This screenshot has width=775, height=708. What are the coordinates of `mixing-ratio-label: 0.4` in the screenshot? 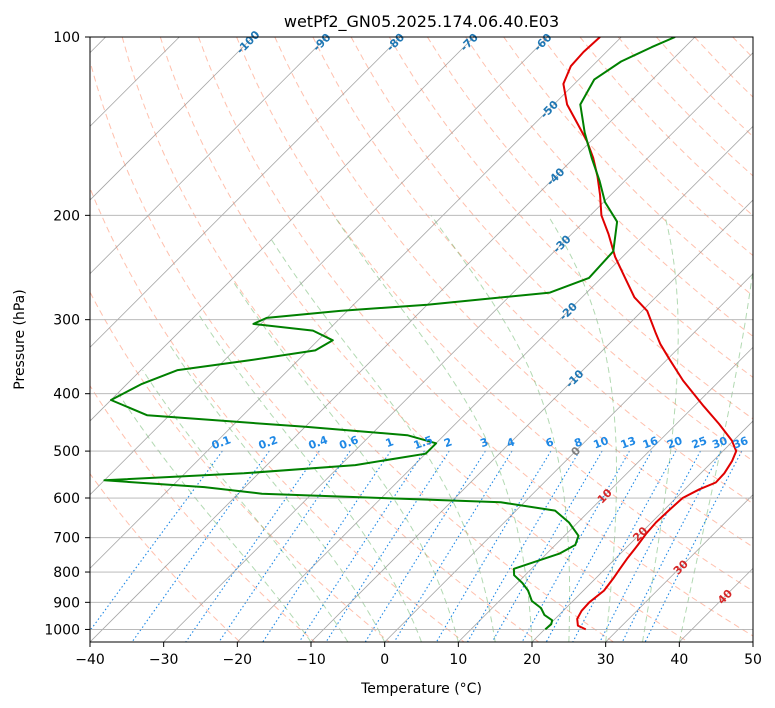 It's located at (318, 442).